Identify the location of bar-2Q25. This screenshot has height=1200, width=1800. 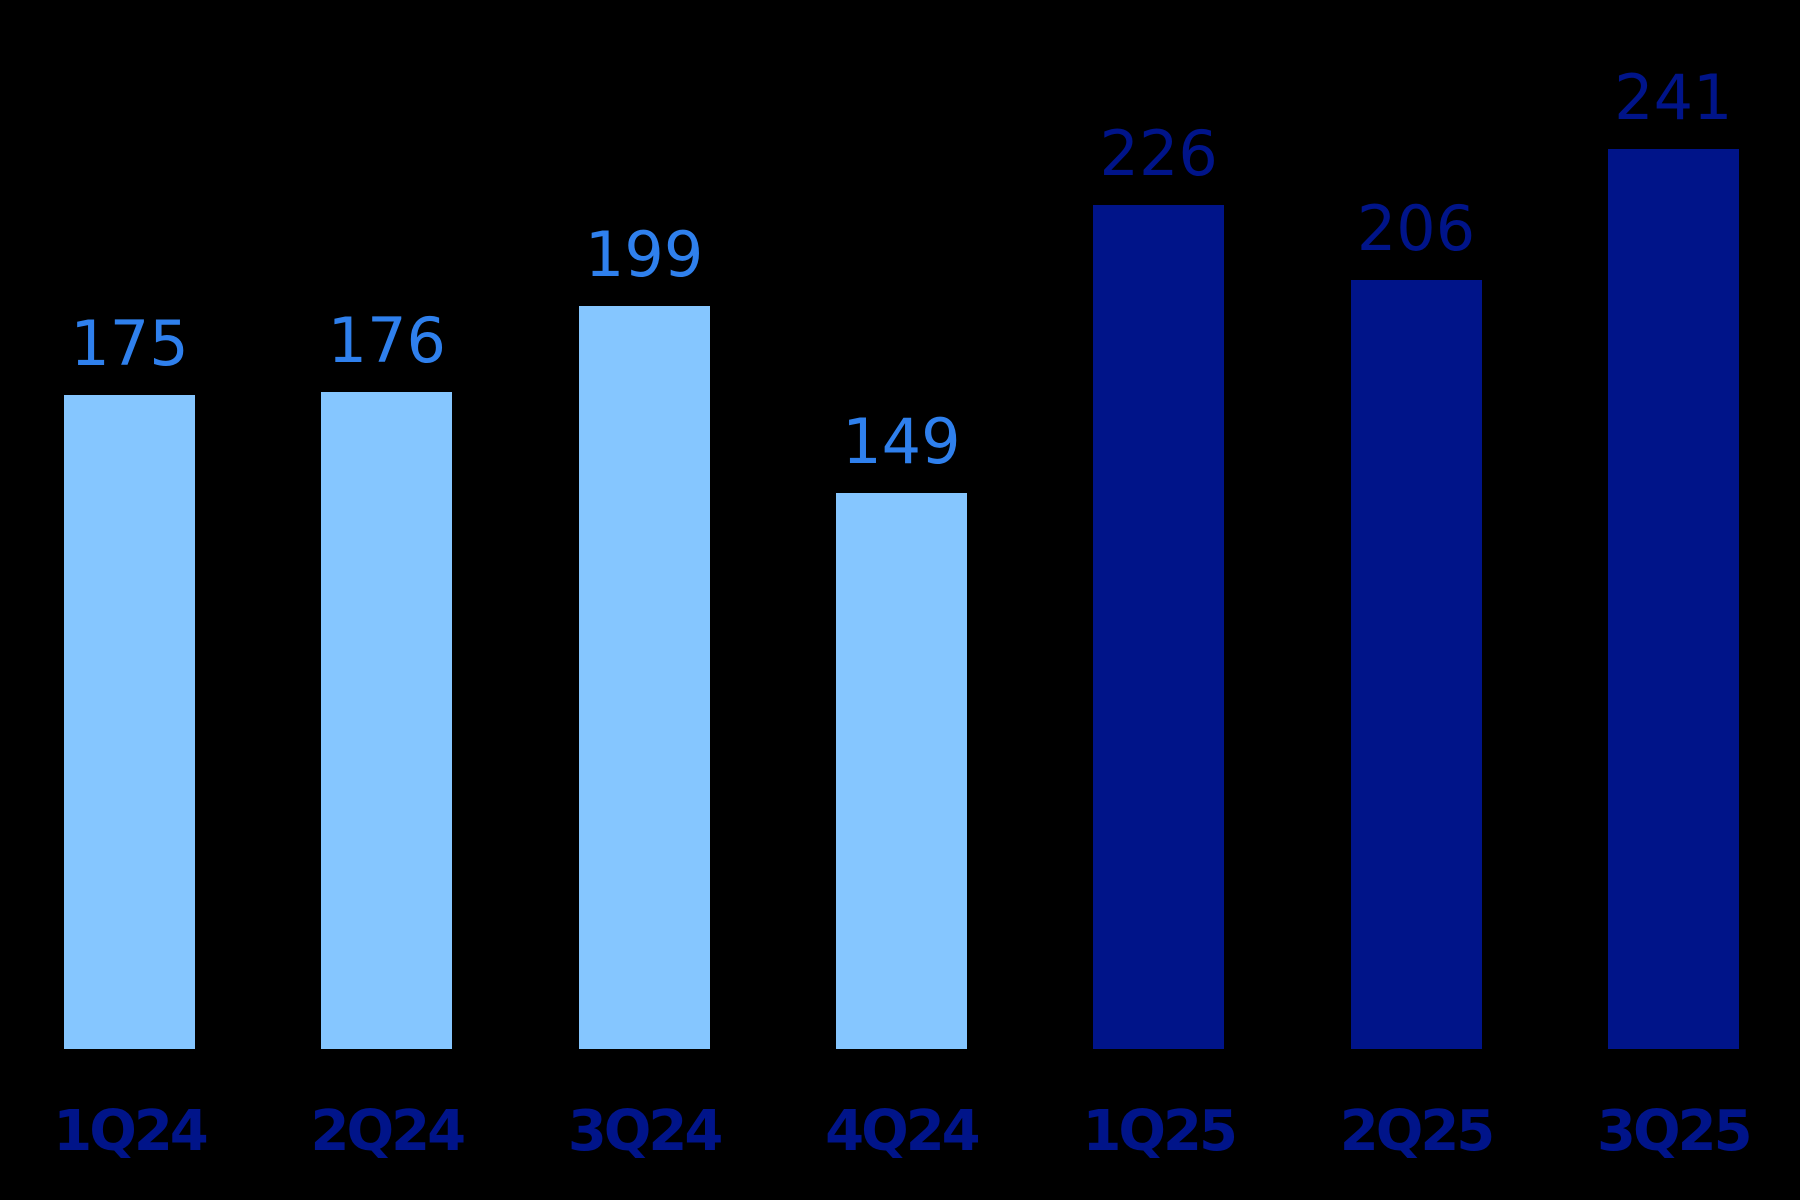
(1416, 664).